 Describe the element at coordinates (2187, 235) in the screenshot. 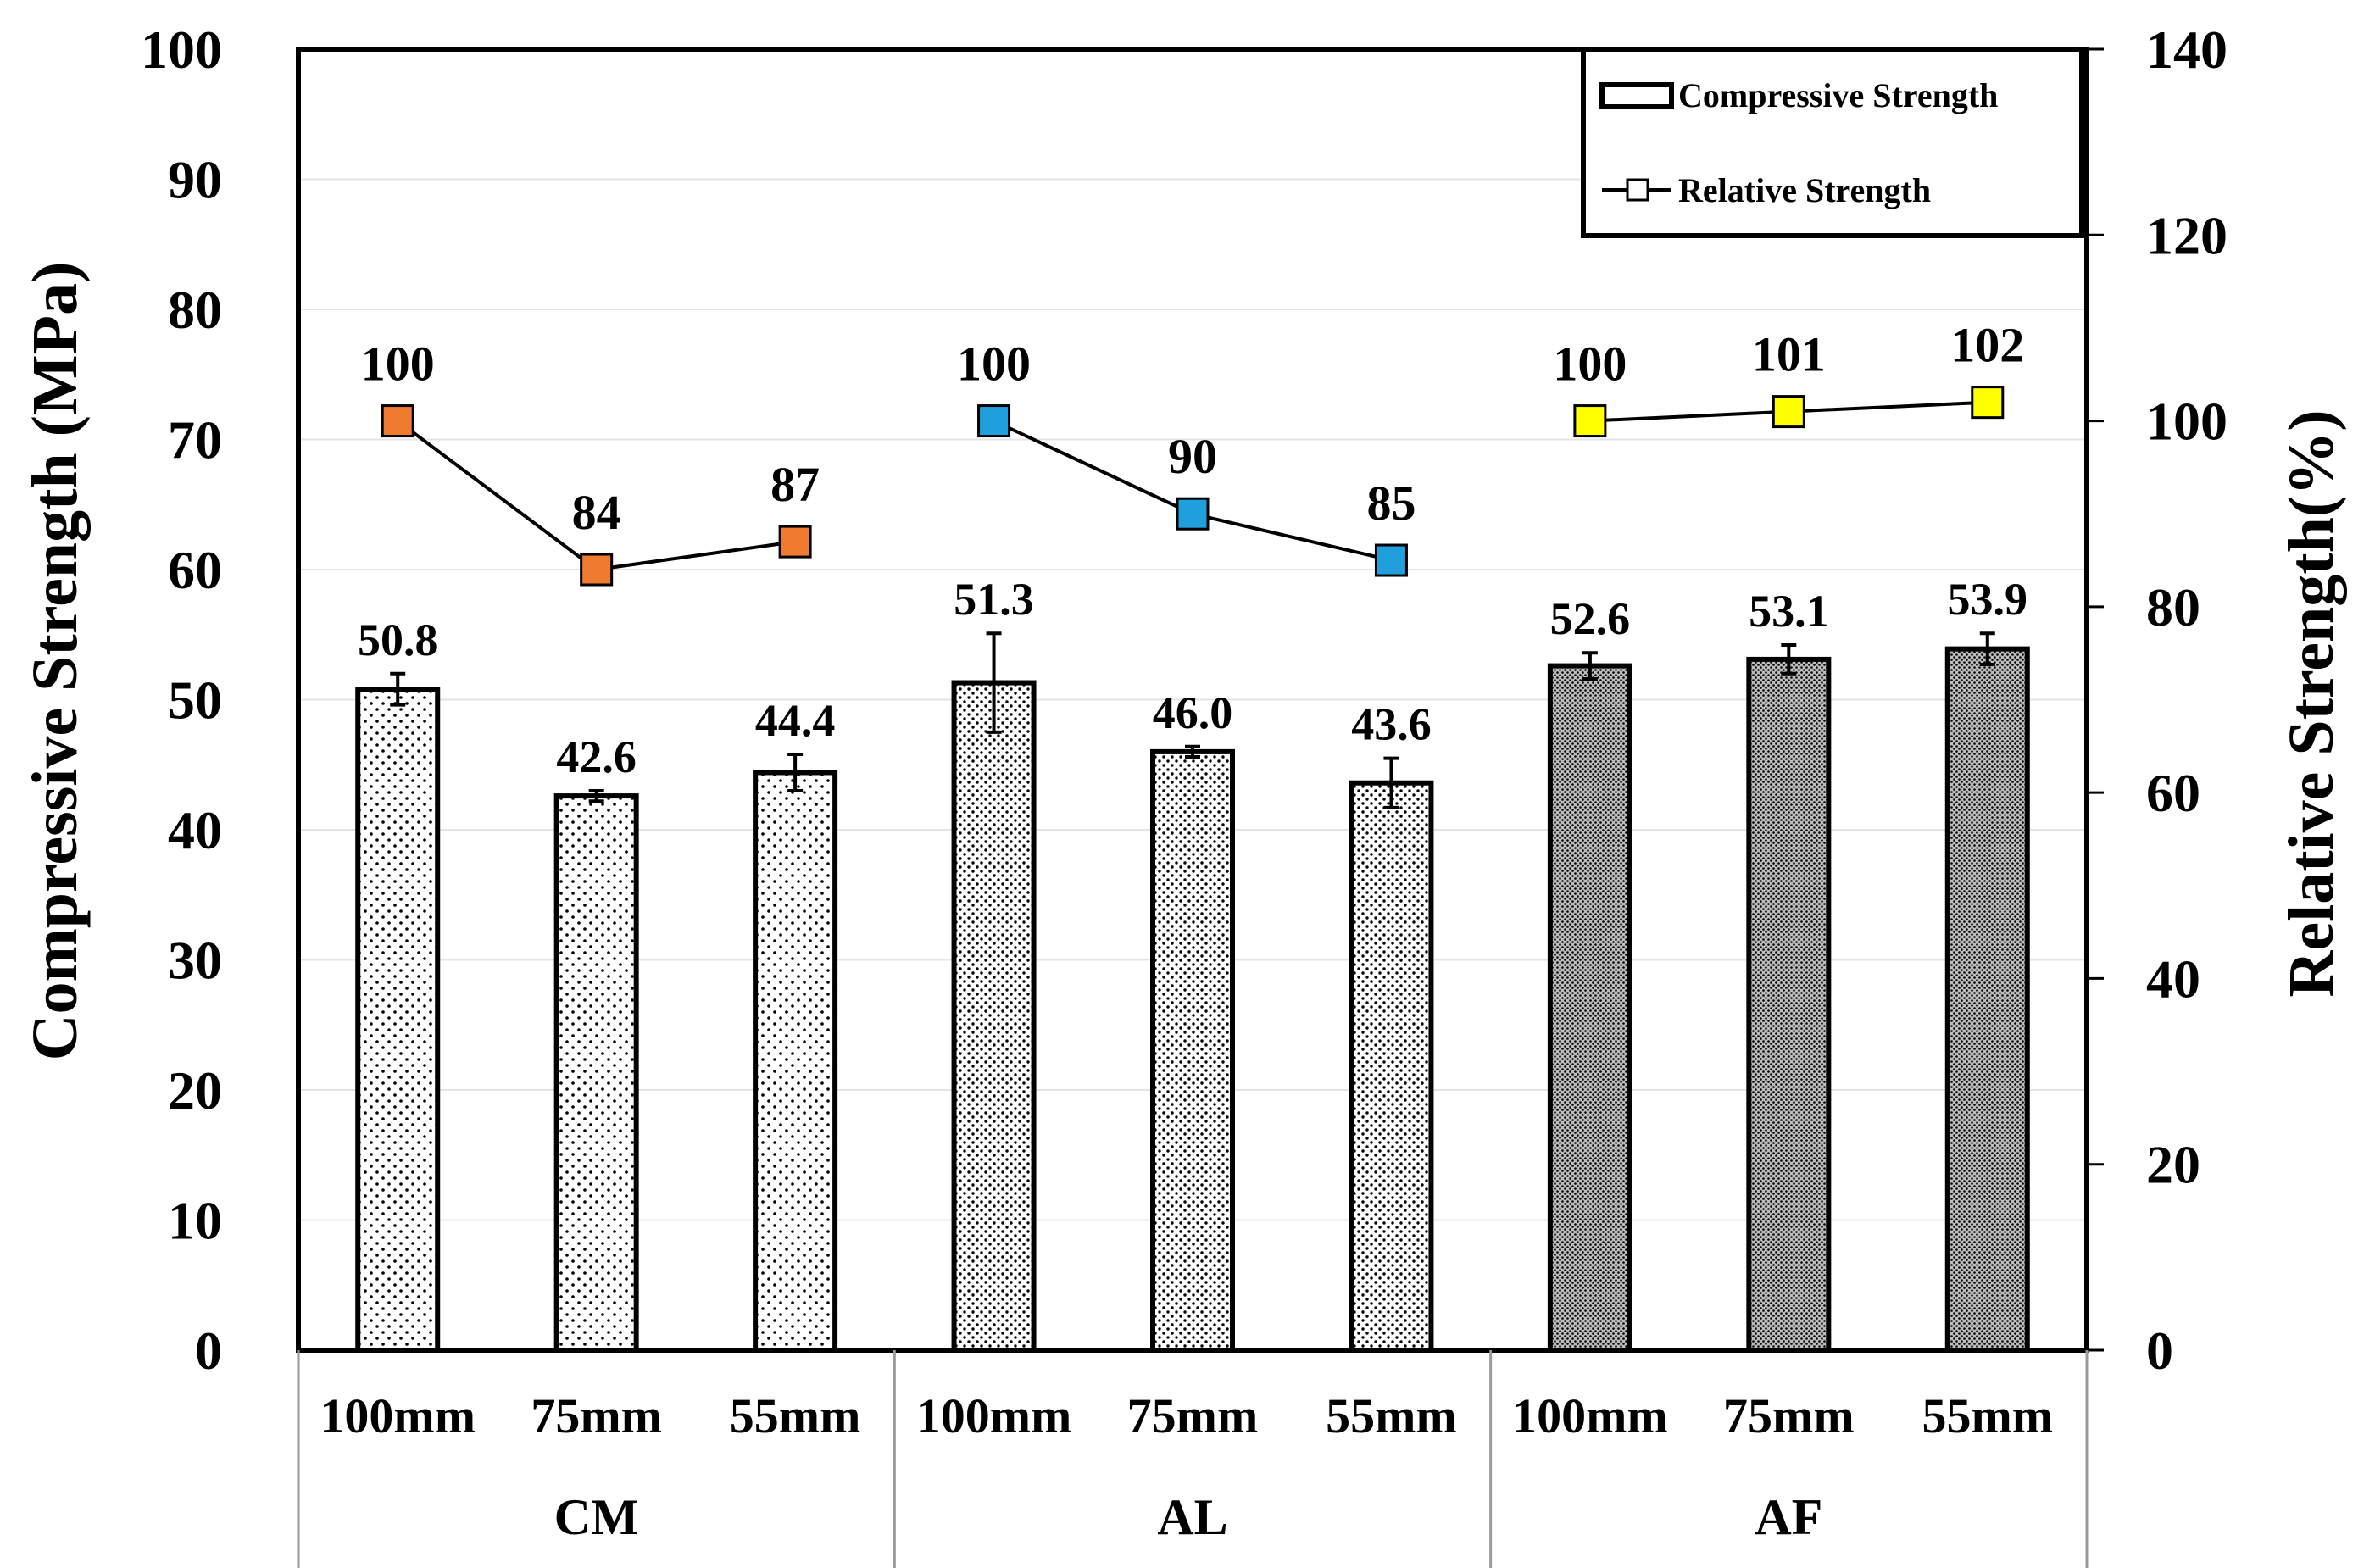

I see `y2-tick-label: 120` at that location.